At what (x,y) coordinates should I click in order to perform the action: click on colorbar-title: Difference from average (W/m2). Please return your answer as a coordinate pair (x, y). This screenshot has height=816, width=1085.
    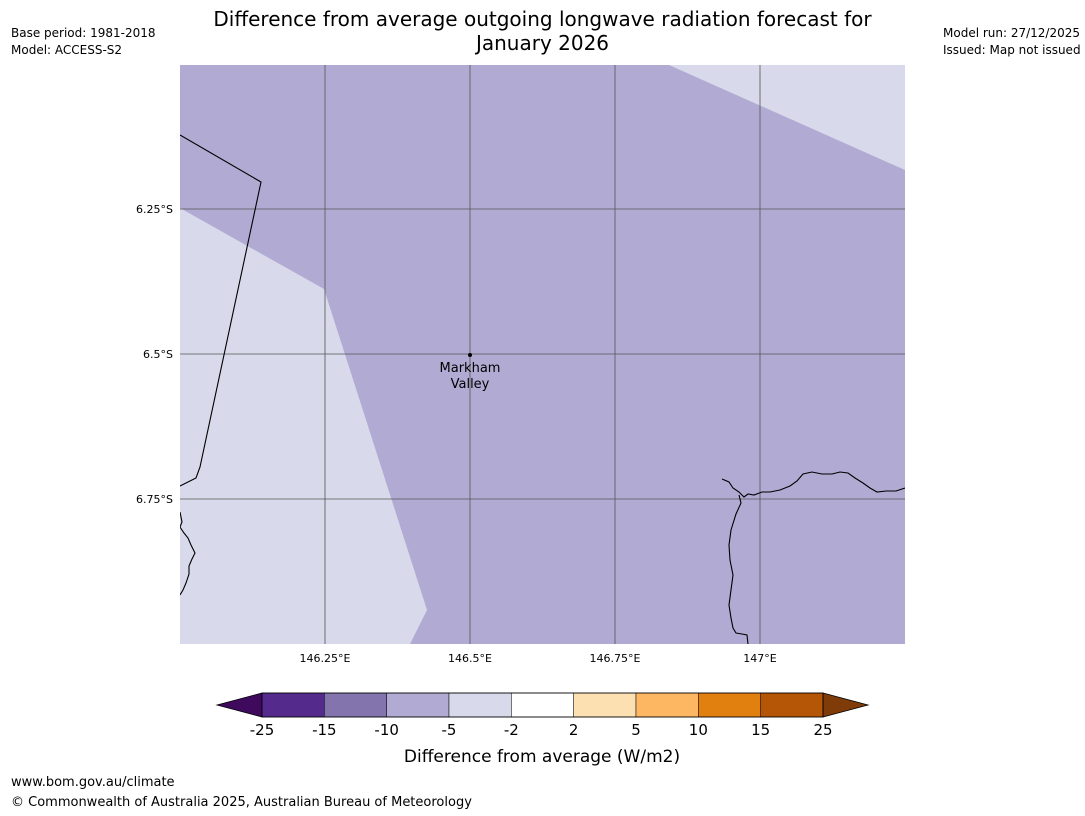
    Looking at the image, I should click on (542, 757).